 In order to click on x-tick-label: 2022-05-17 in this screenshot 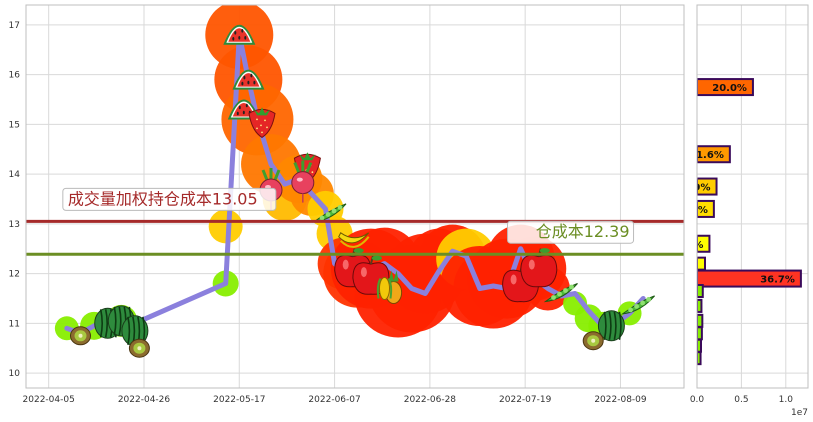, I will do `click(239, 400)`.